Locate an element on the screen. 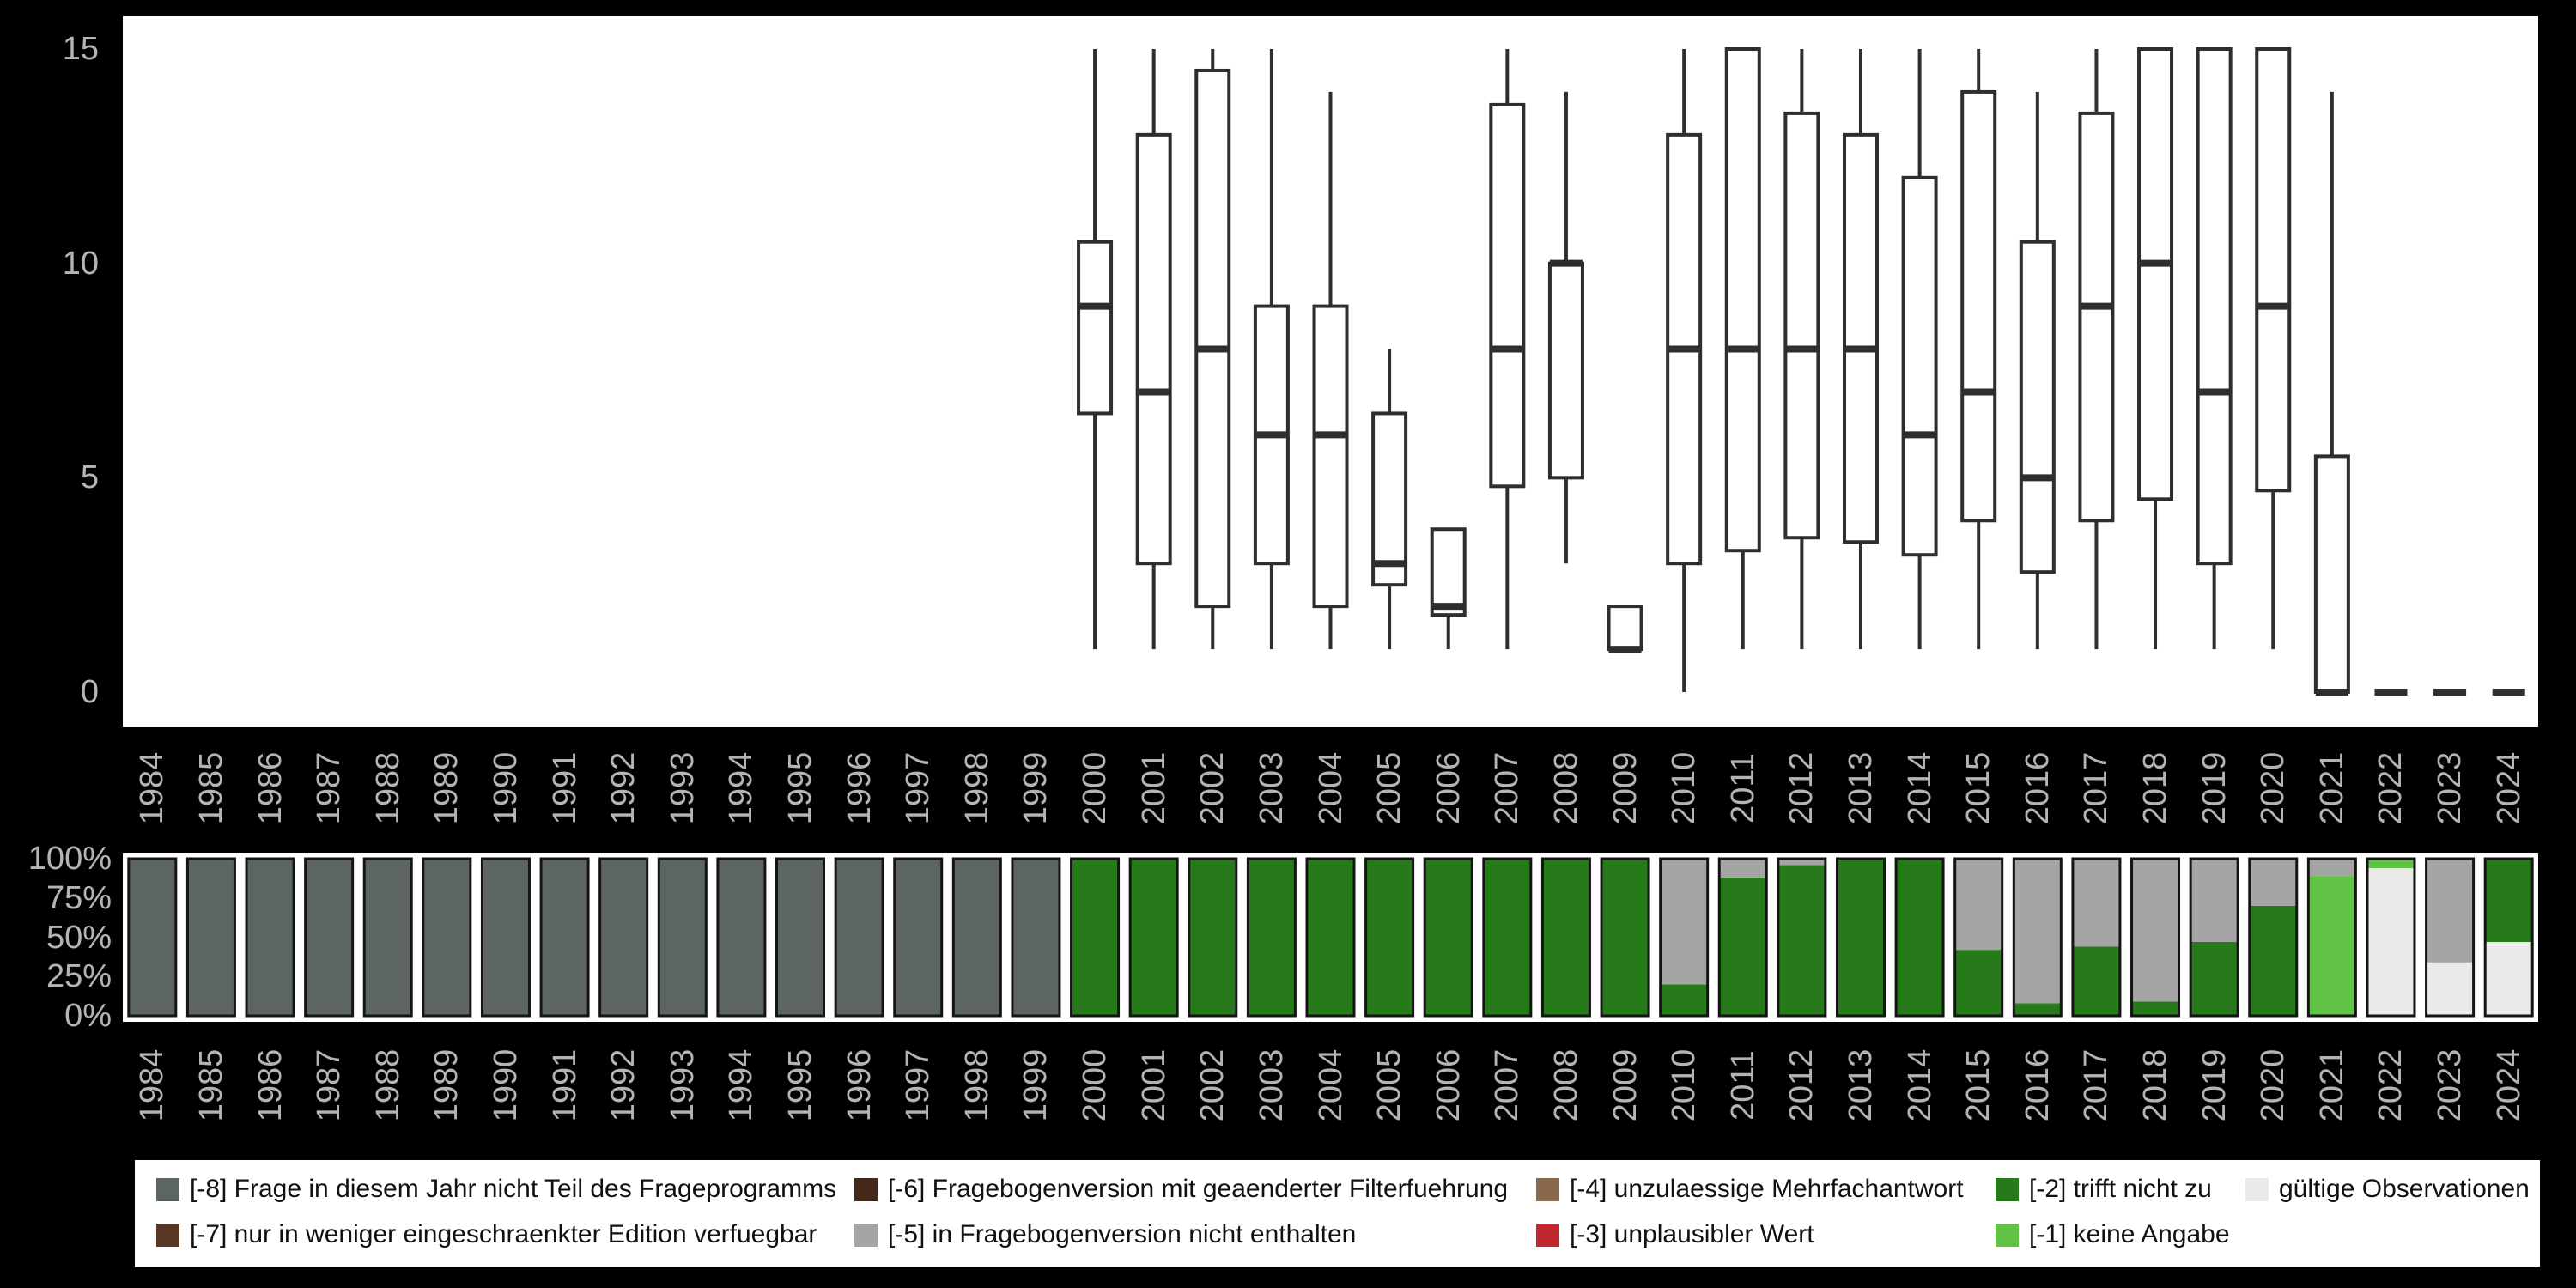  boxplot-box-2016 is located at coordinates (2038, 407).